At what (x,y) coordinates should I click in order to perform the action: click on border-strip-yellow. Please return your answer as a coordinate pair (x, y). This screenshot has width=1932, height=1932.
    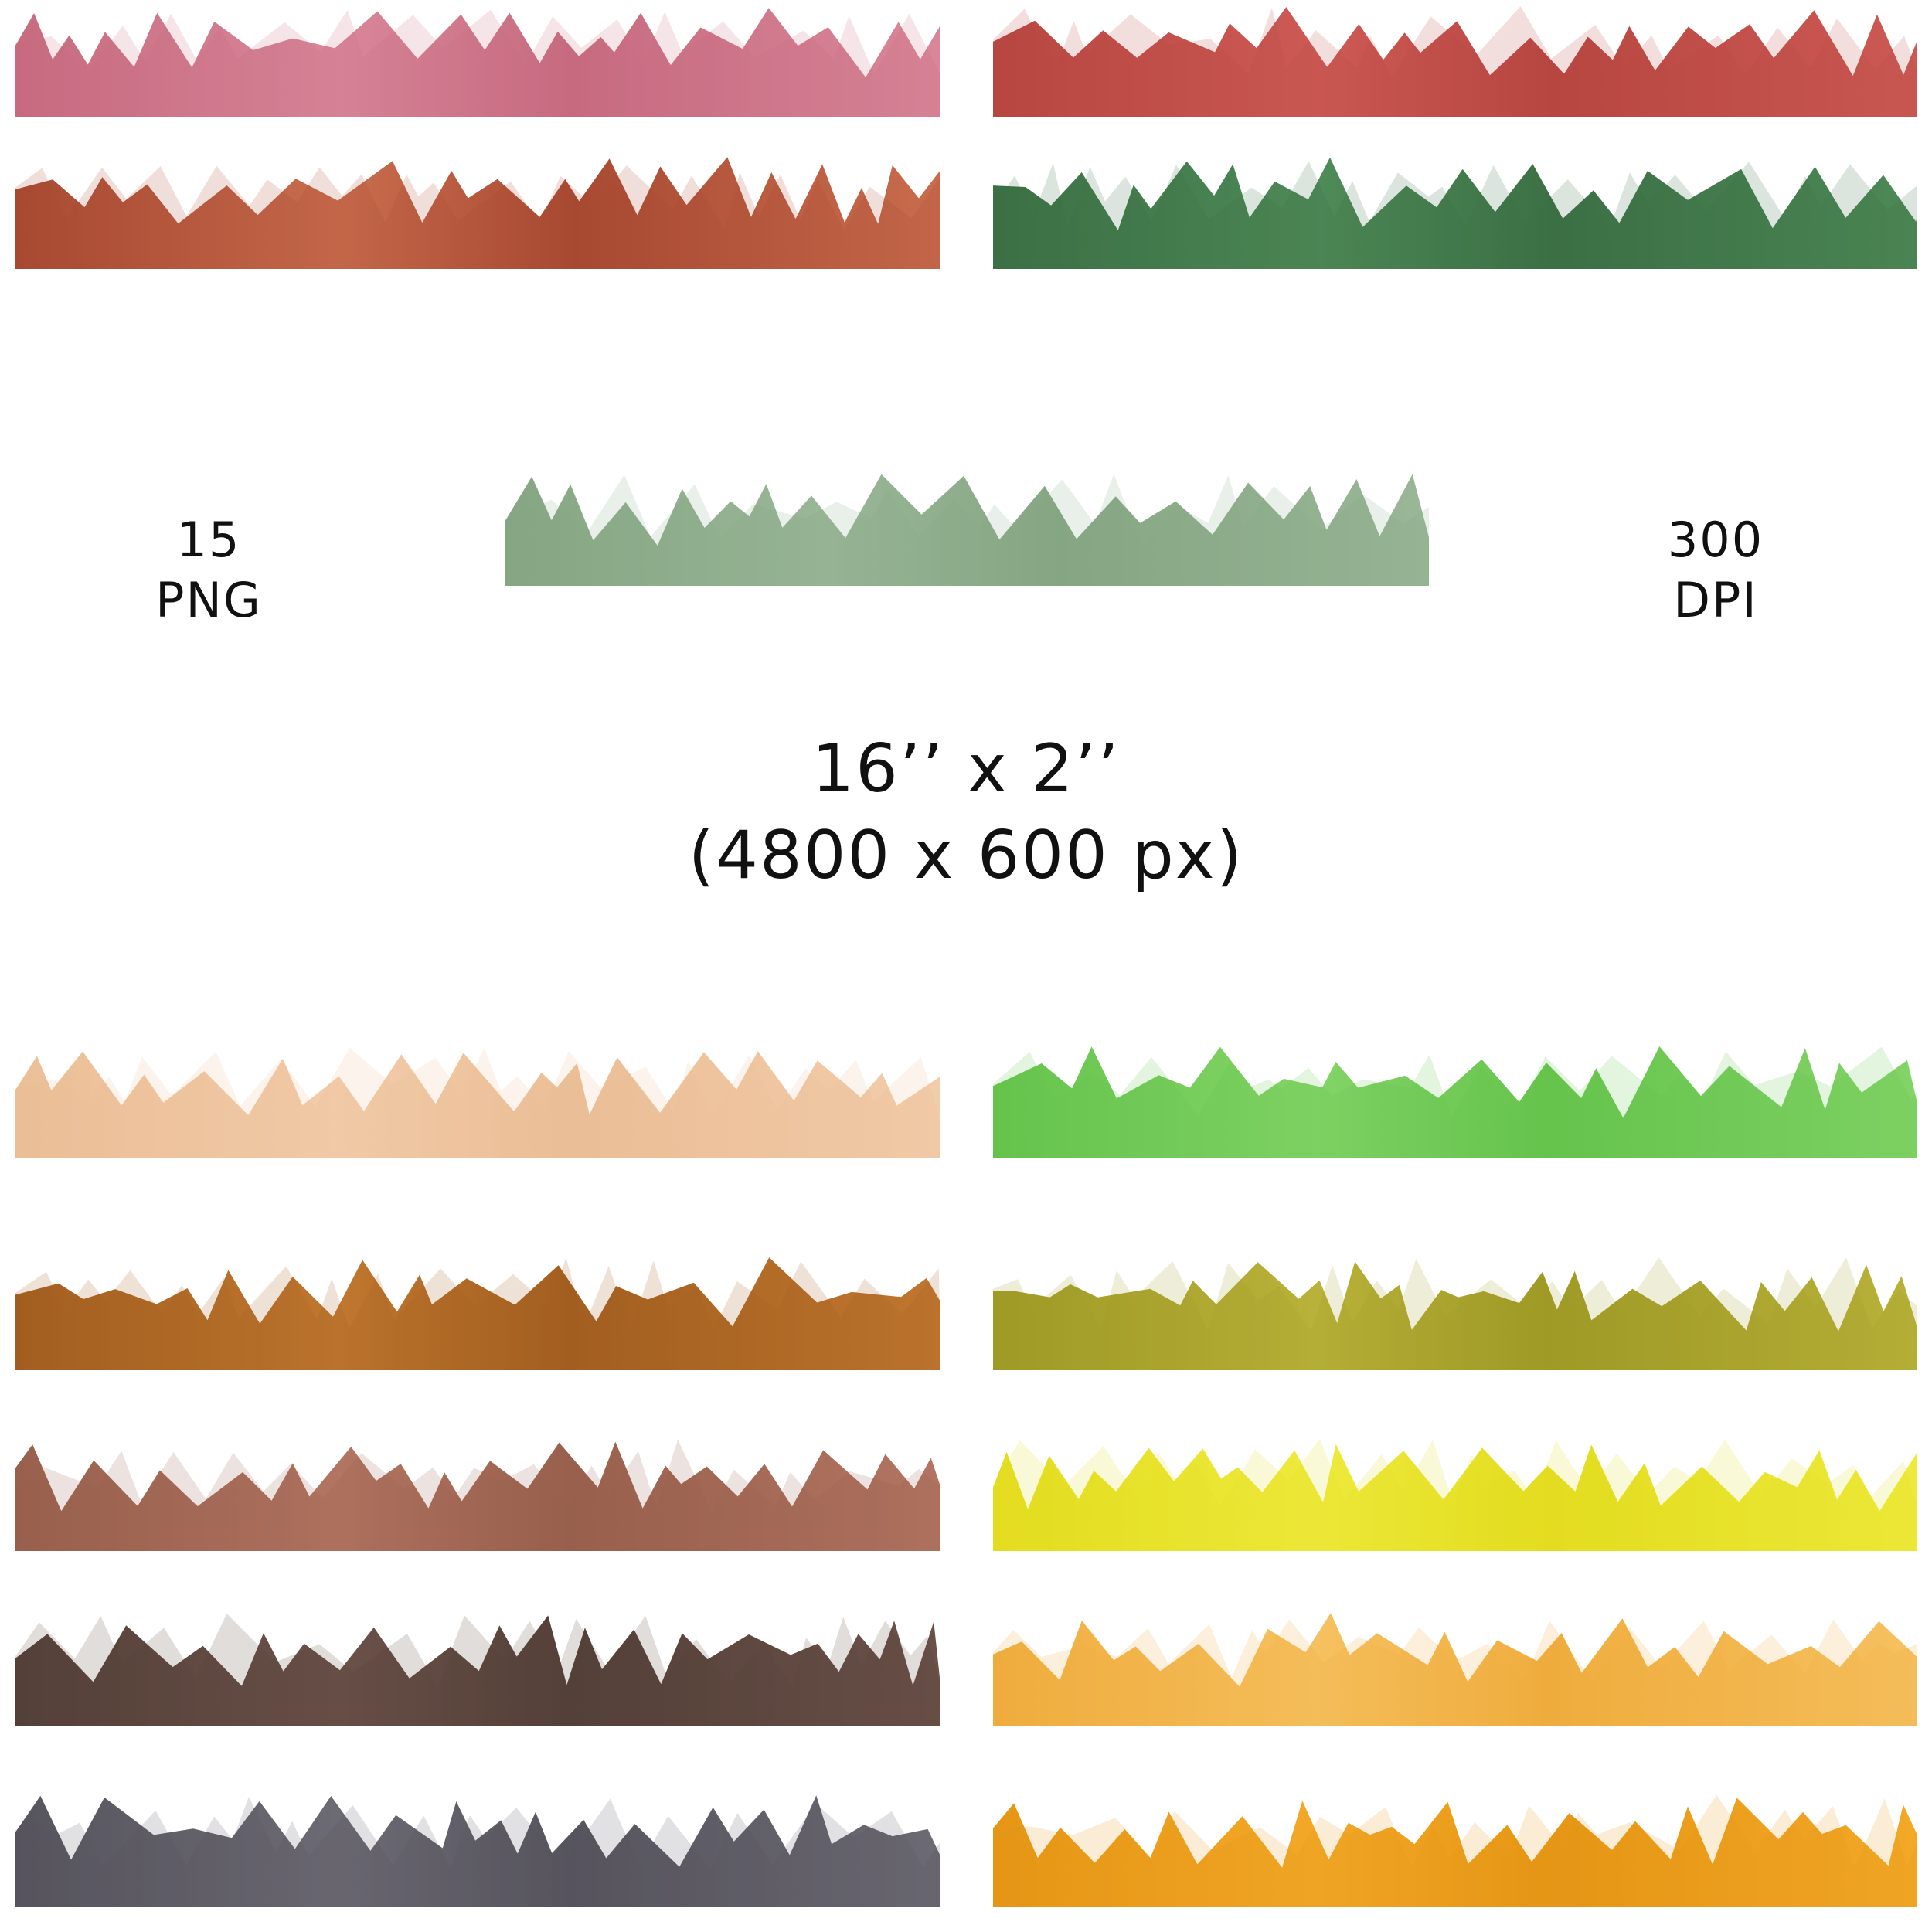
    Looking at the image, I should click on (1455, 1493).